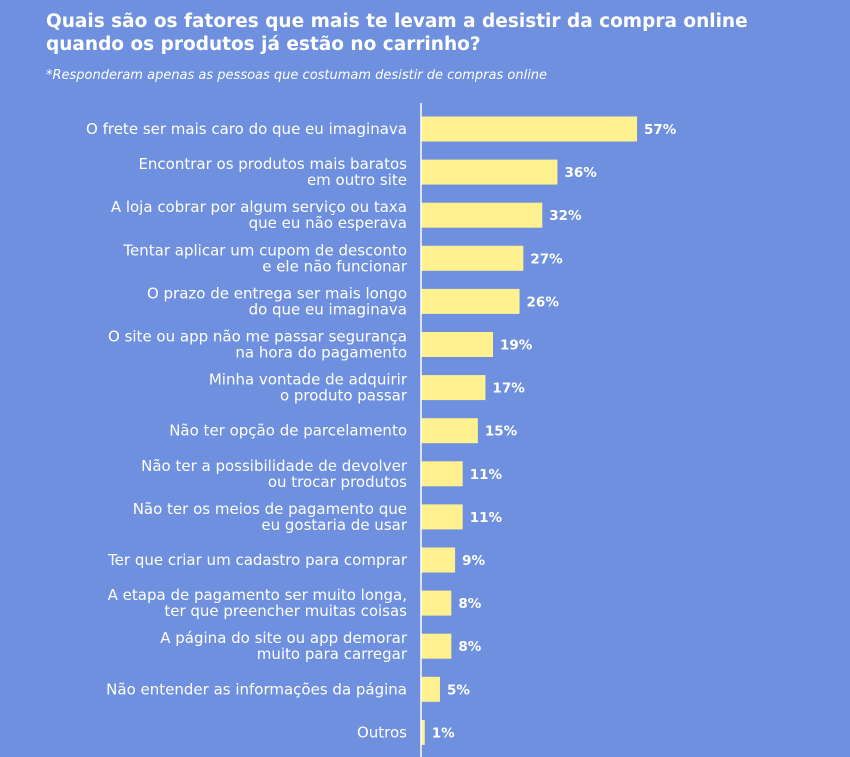 The width and height of the screenshot is (850, 757). What do you see at coordinates (580, 173) in the screenshot?
I see `bar-value-label: 36%` at bounding box center [580, 173].